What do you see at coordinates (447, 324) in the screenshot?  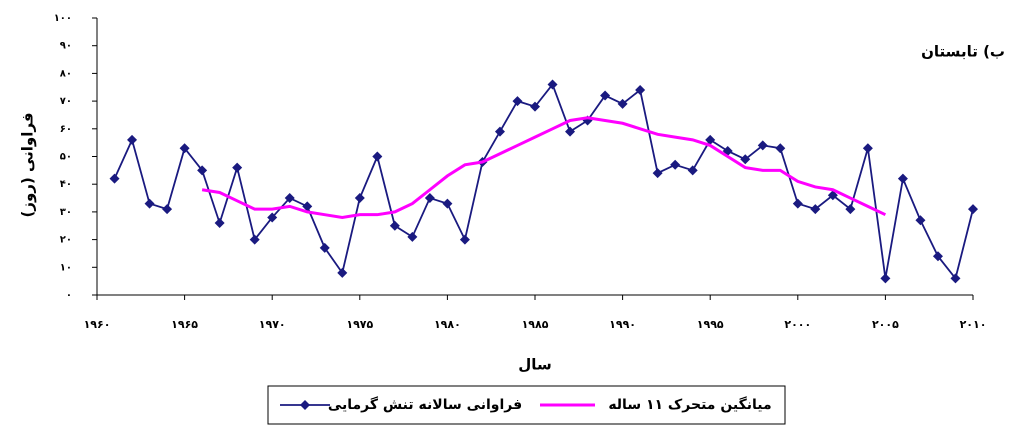 I see `x-tick-label: ۱۹۸۰` at bounding box center [447, 324].